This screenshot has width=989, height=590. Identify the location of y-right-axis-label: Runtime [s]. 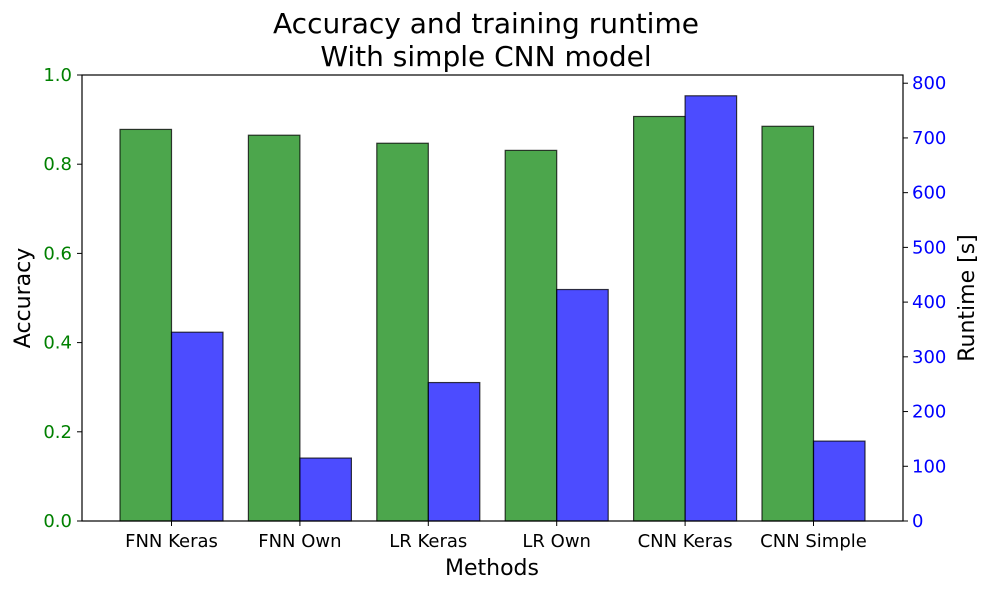
(967, 298).